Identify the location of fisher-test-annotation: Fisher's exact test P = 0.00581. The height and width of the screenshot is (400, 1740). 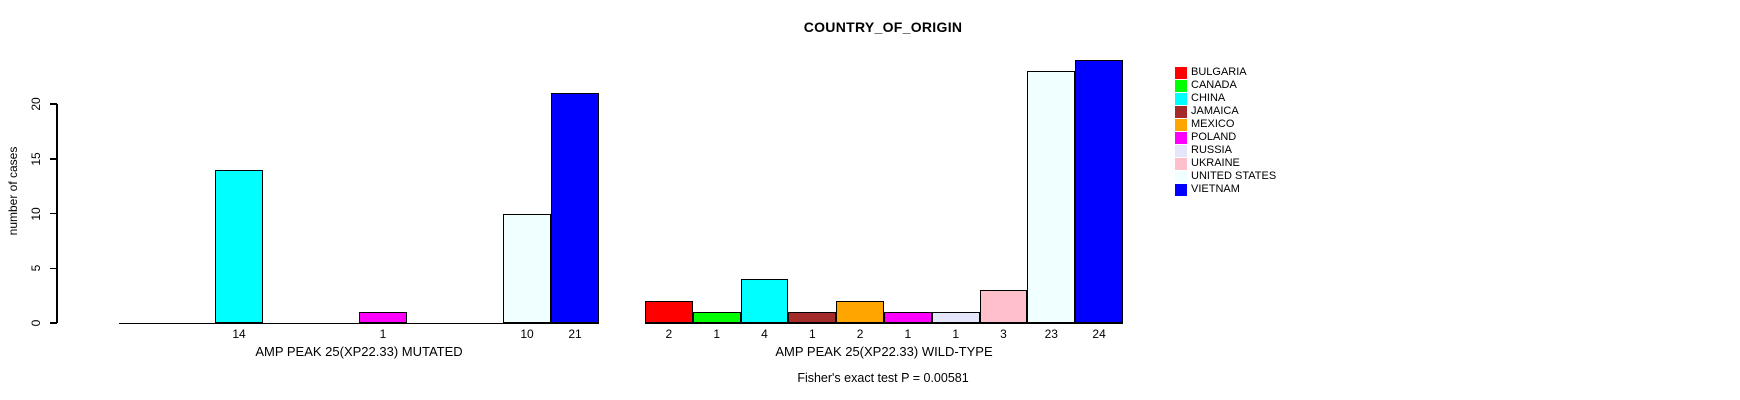
(883, 378).